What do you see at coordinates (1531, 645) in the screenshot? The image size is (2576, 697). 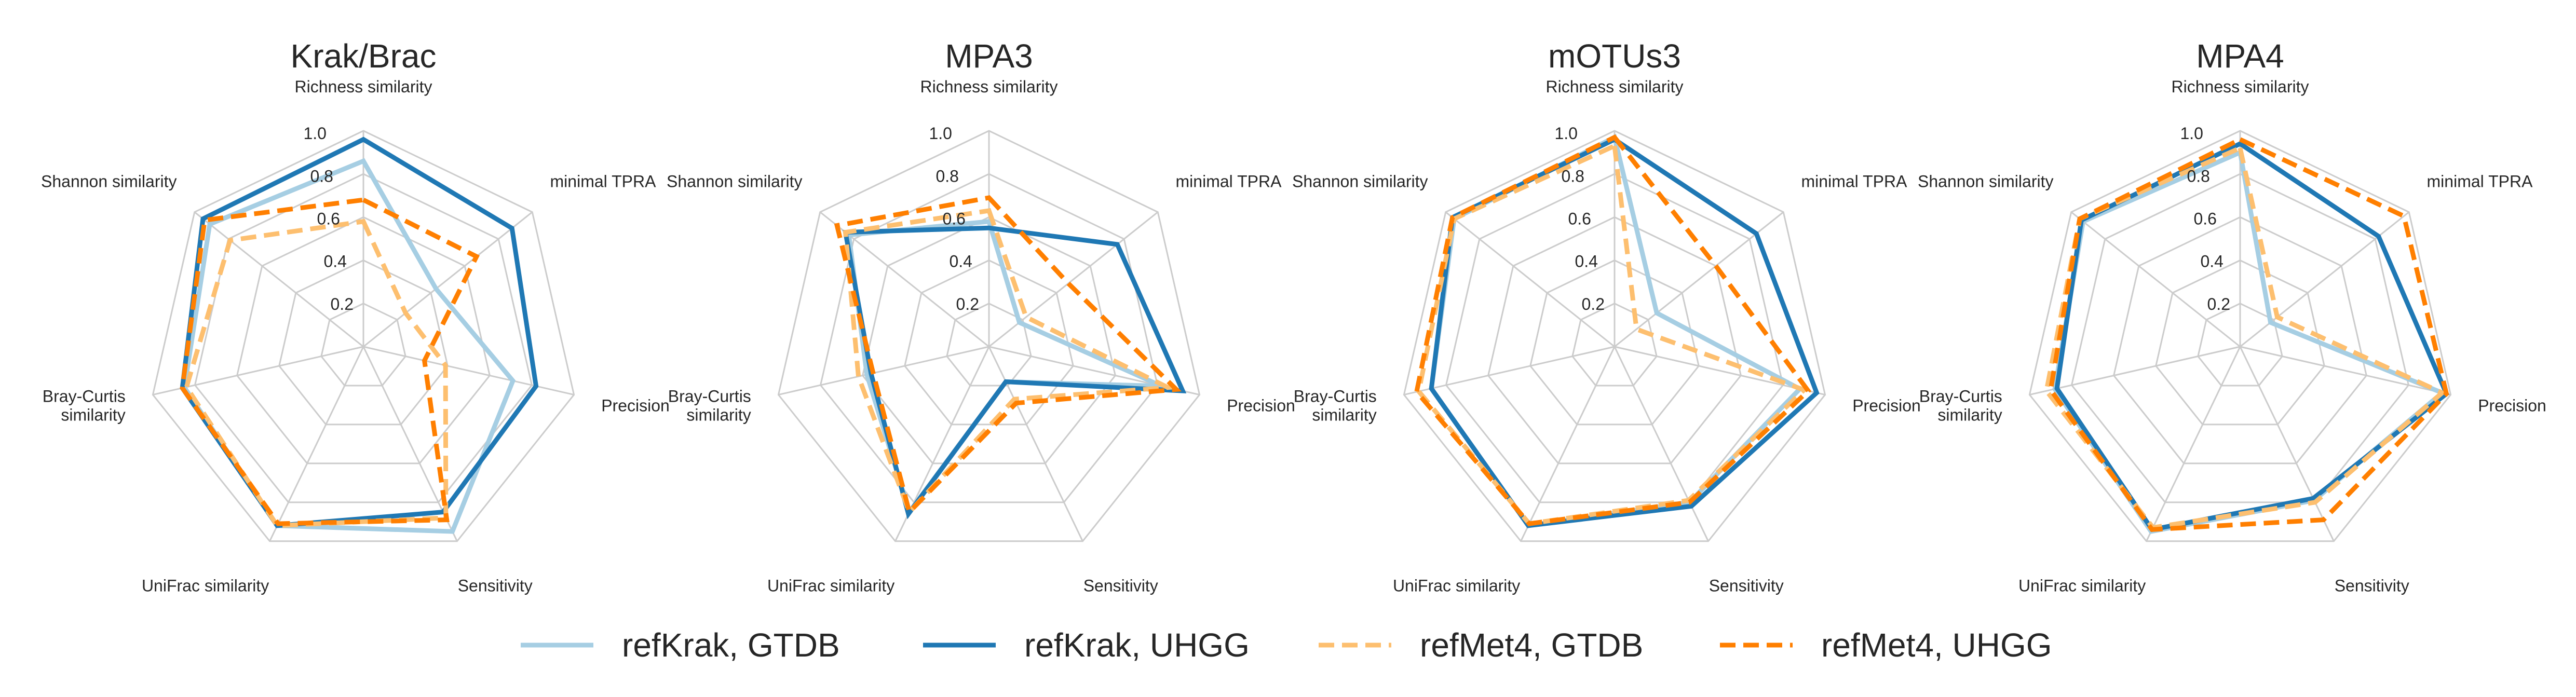 I see `legend-label-refmet4-gtdb: refMet4, GTDB` at bounding box center [1531, 645].